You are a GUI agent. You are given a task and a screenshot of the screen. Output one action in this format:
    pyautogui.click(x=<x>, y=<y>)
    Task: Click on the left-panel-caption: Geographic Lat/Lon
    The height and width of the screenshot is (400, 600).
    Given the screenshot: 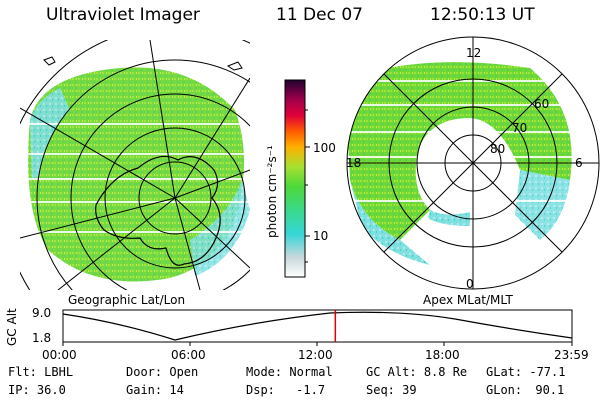 What is the action you would take?
    pyautogui.click(x=127, y=300)
    